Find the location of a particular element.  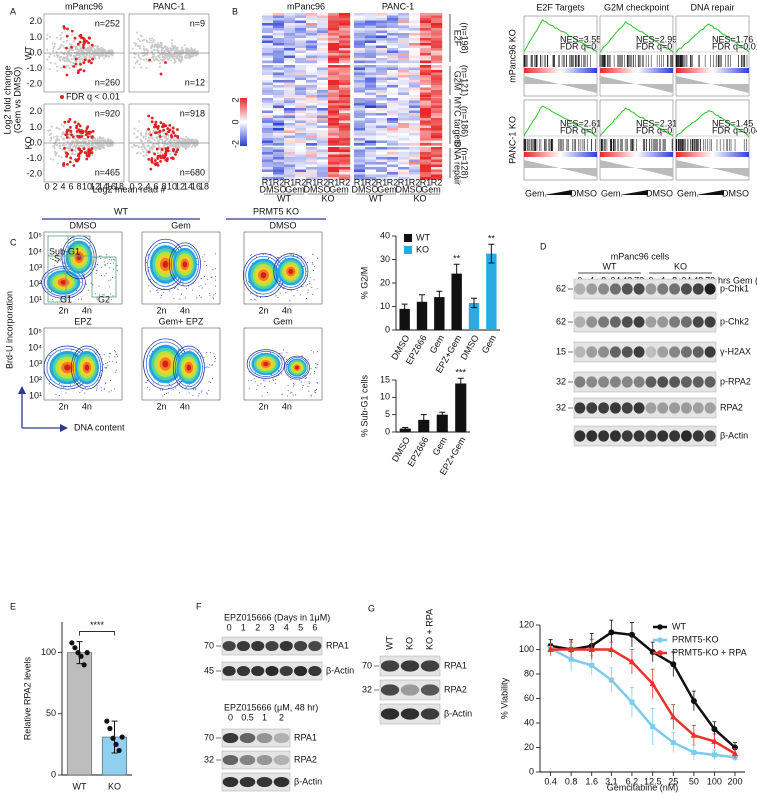

protein-label: RPA2 is located at coordinates (455, 689).